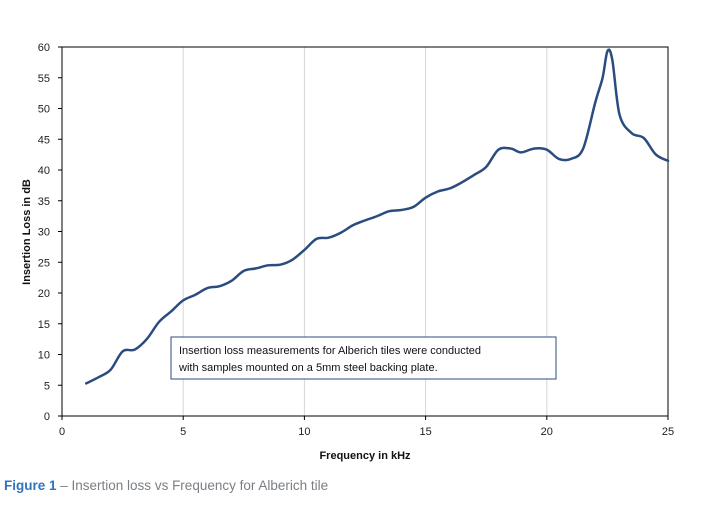 Image resolution: width=704 pixels, height=528 pixels. What do you see at coordinates (668, 432) in the screenshot?
I see `x-tick-label: 25` at bounding box center [668, 432].